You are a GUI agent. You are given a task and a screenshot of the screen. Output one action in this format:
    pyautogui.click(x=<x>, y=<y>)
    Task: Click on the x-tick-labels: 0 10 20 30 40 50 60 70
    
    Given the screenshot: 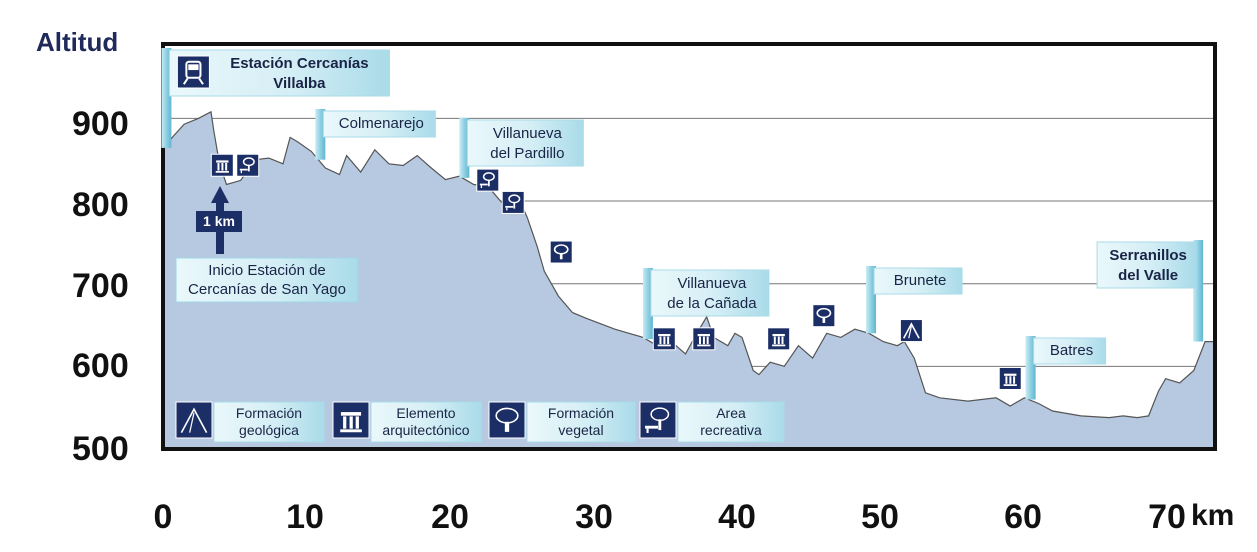 What is the action you would take?
    pyautogui.click(x=670, y=517)
    